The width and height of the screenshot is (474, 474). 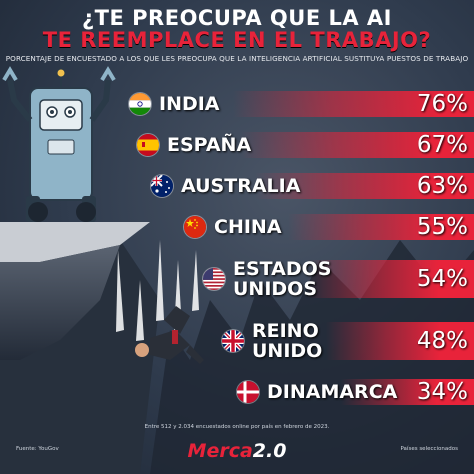 What do you see at coordinates (442, 104) in the screenshot?
I see `value-label: 76%` at bounding box center [442, 104].